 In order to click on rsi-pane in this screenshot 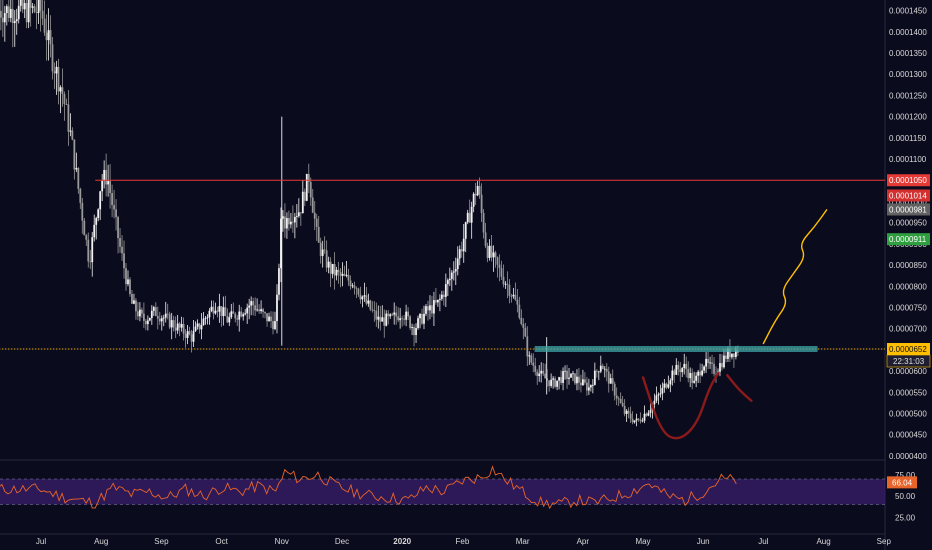, I will do `click(442, 487)`.